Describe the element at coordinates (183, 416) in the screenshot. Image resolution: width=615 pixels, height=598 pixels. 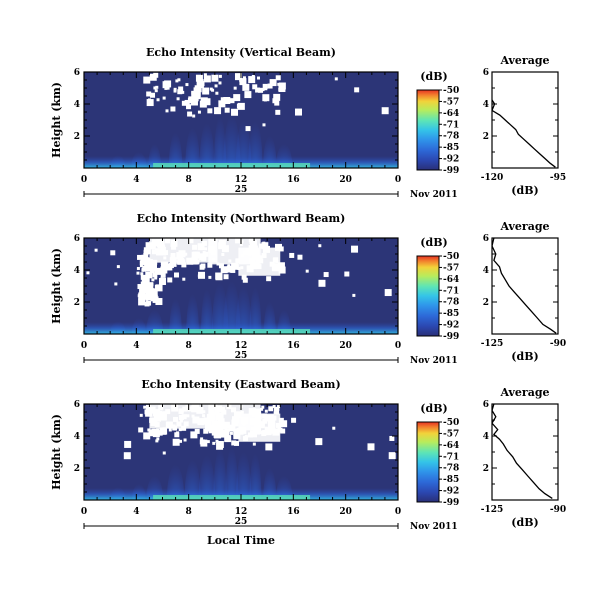
I see `missing-data-block` at that location.